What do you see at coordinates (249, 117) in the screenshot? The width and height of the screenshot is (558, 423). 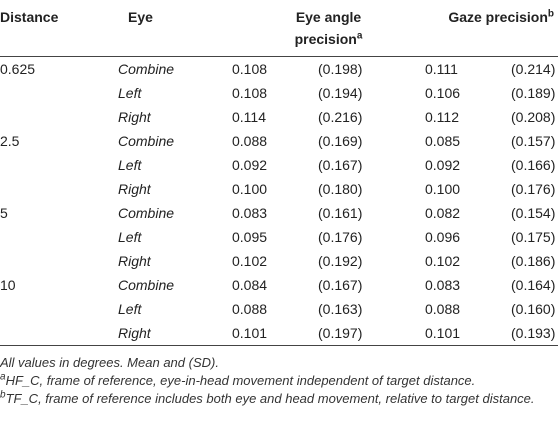 I see `table-cell: 0.114` at bounding box center [249, 117].